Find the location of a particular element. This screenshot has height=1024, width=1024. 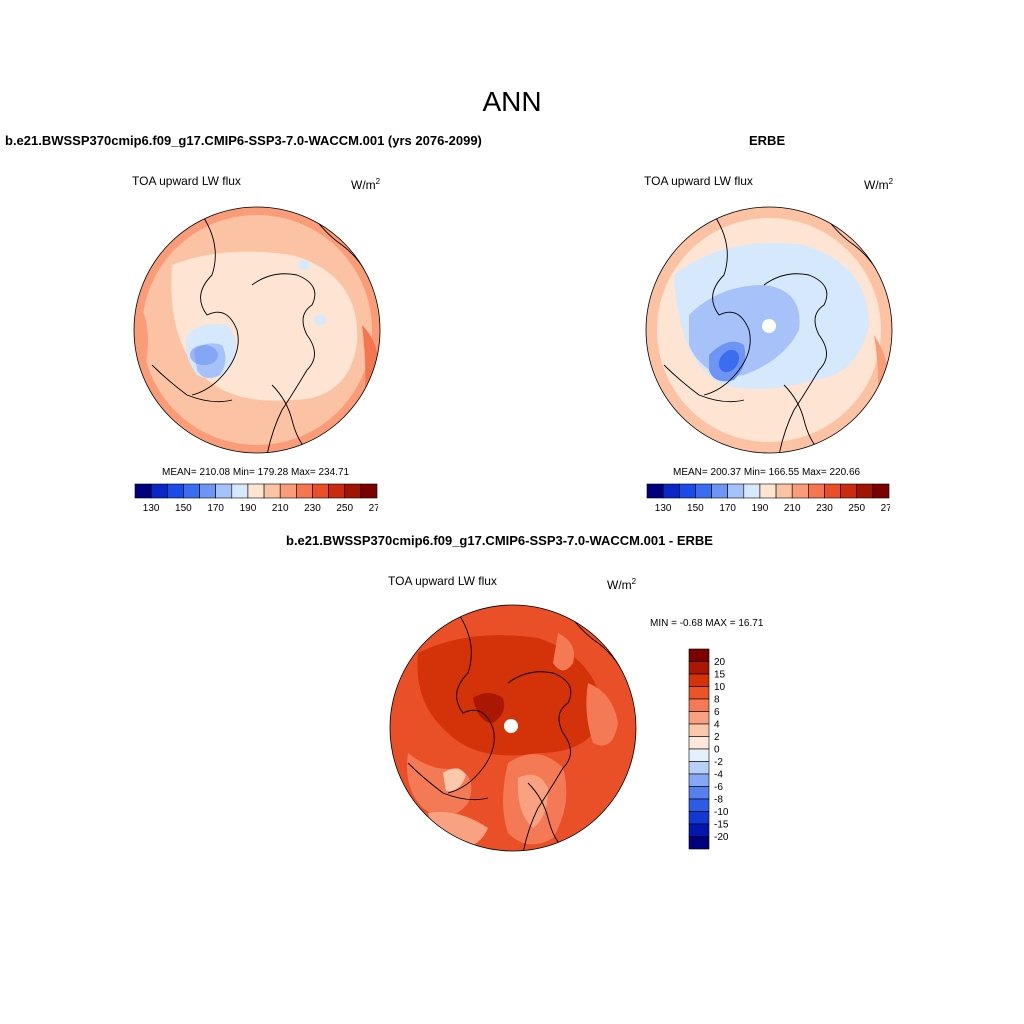

panel2-colorbar: 130 150 170 190 210 230 250 270 is located at coordinates (768, 498).